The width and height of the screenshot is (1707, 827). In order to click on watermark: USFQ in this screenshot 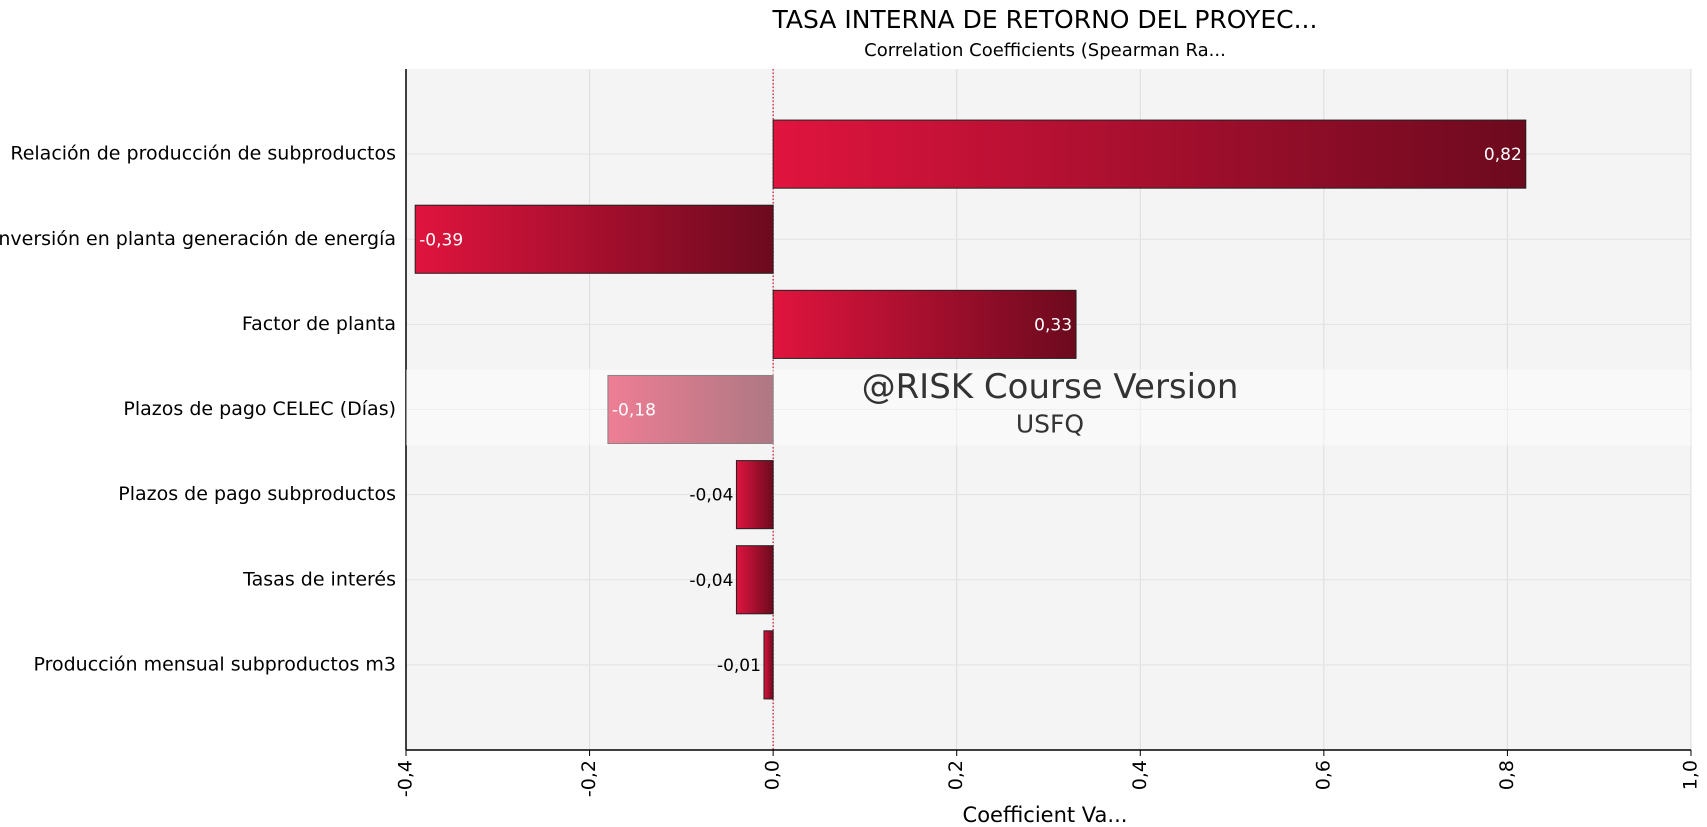, I will do `click(1050, 424)`.